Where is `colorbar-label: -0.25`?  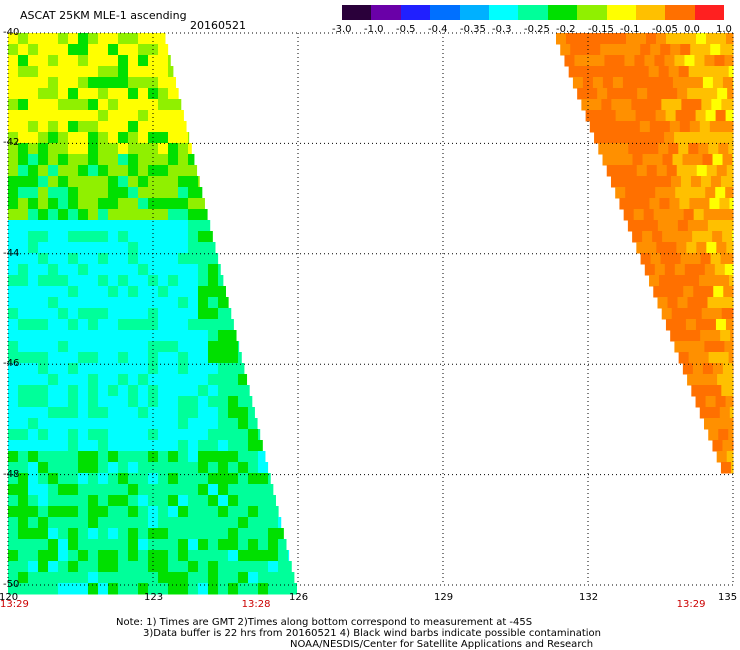 colorbar-label: -0.25 is located at coordinates (537, 29).